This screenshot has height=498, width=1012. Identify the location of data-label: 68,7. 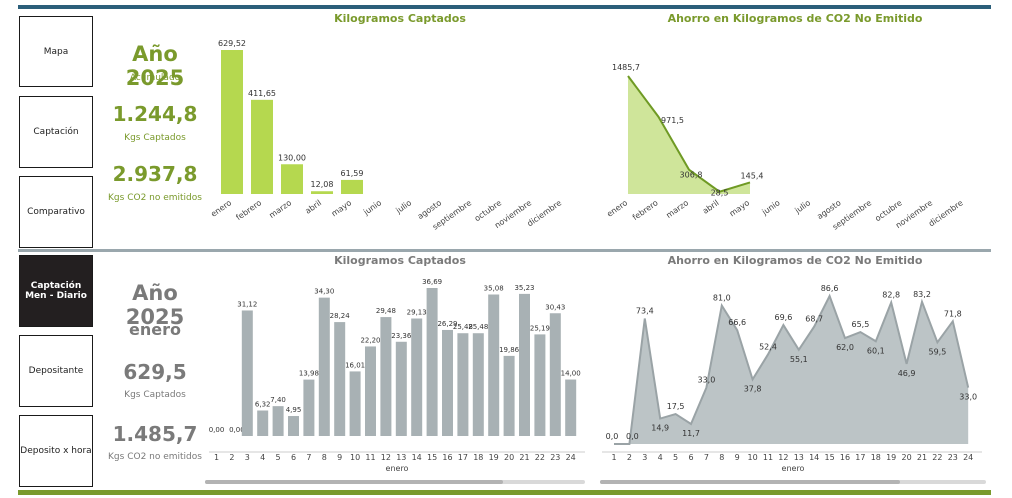
(814, 319).